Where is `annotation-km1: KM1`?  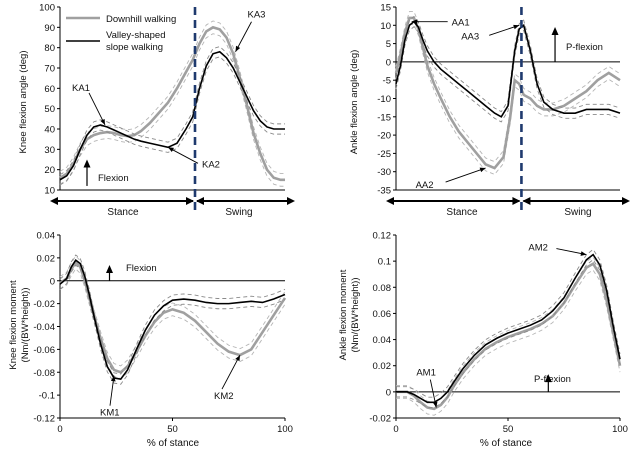
annotation-km1: KM1 is located at coordinates (110, 413).